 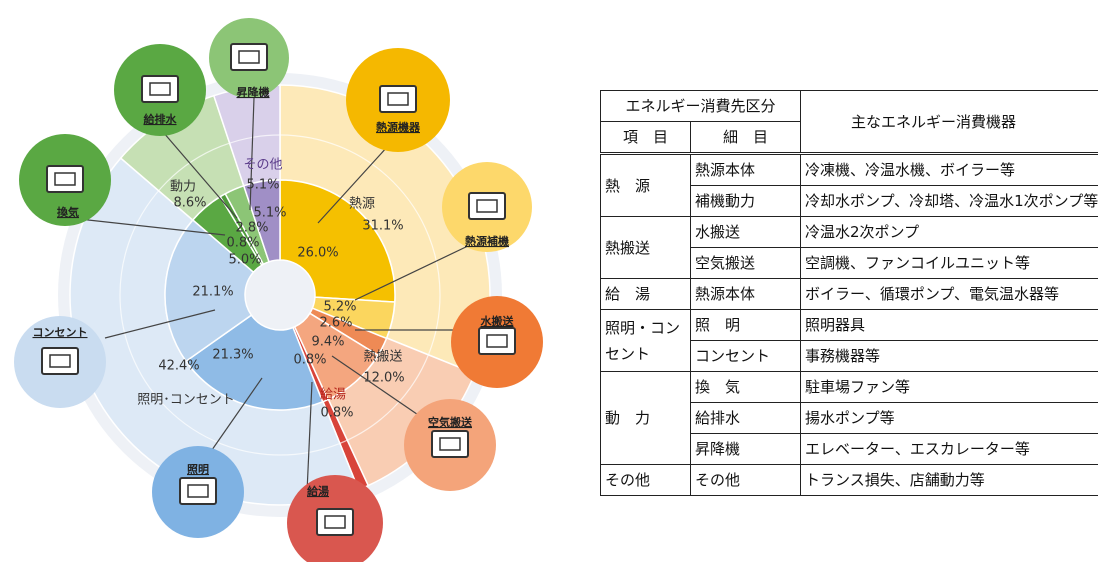 I want to click on sub-item-cell: 換 気, so click(x=745, y=387).